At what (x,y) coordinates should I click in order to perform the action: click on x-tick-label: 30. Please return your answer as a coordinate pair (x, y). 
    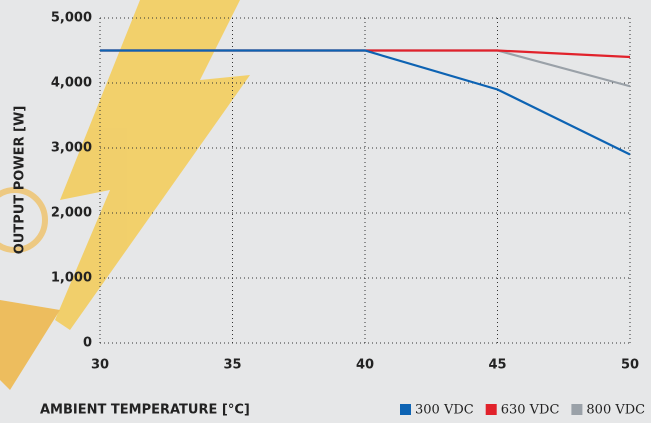
    Looking at the image, I should click on (100, 365).